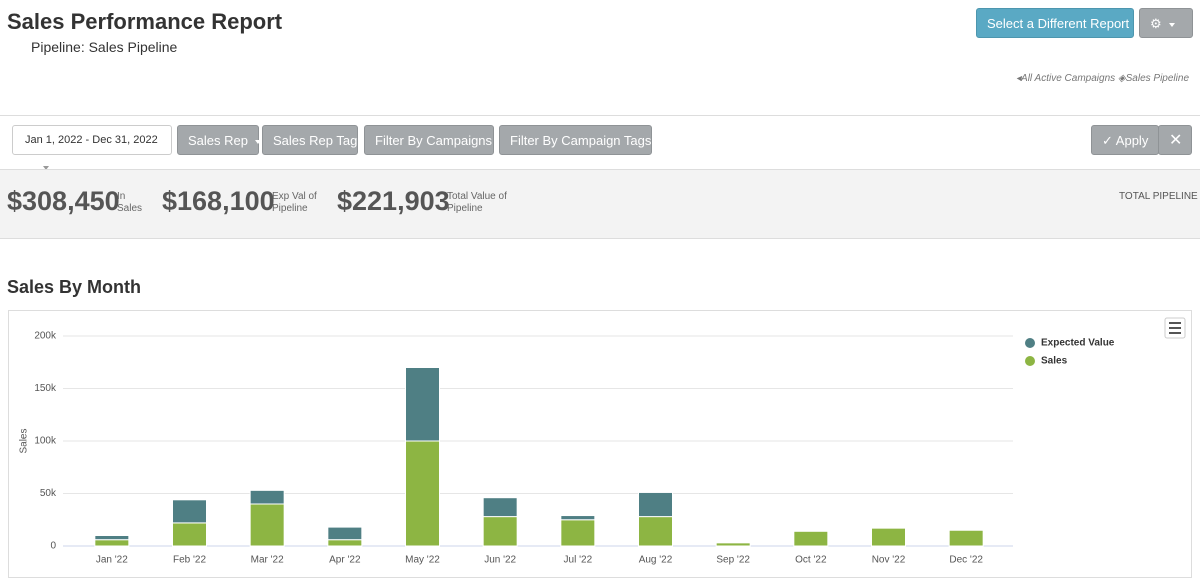 This screenshot has width=1200, height=584. I want to click on campaigns-link: All Active Campaigns, so click(1068, 78).